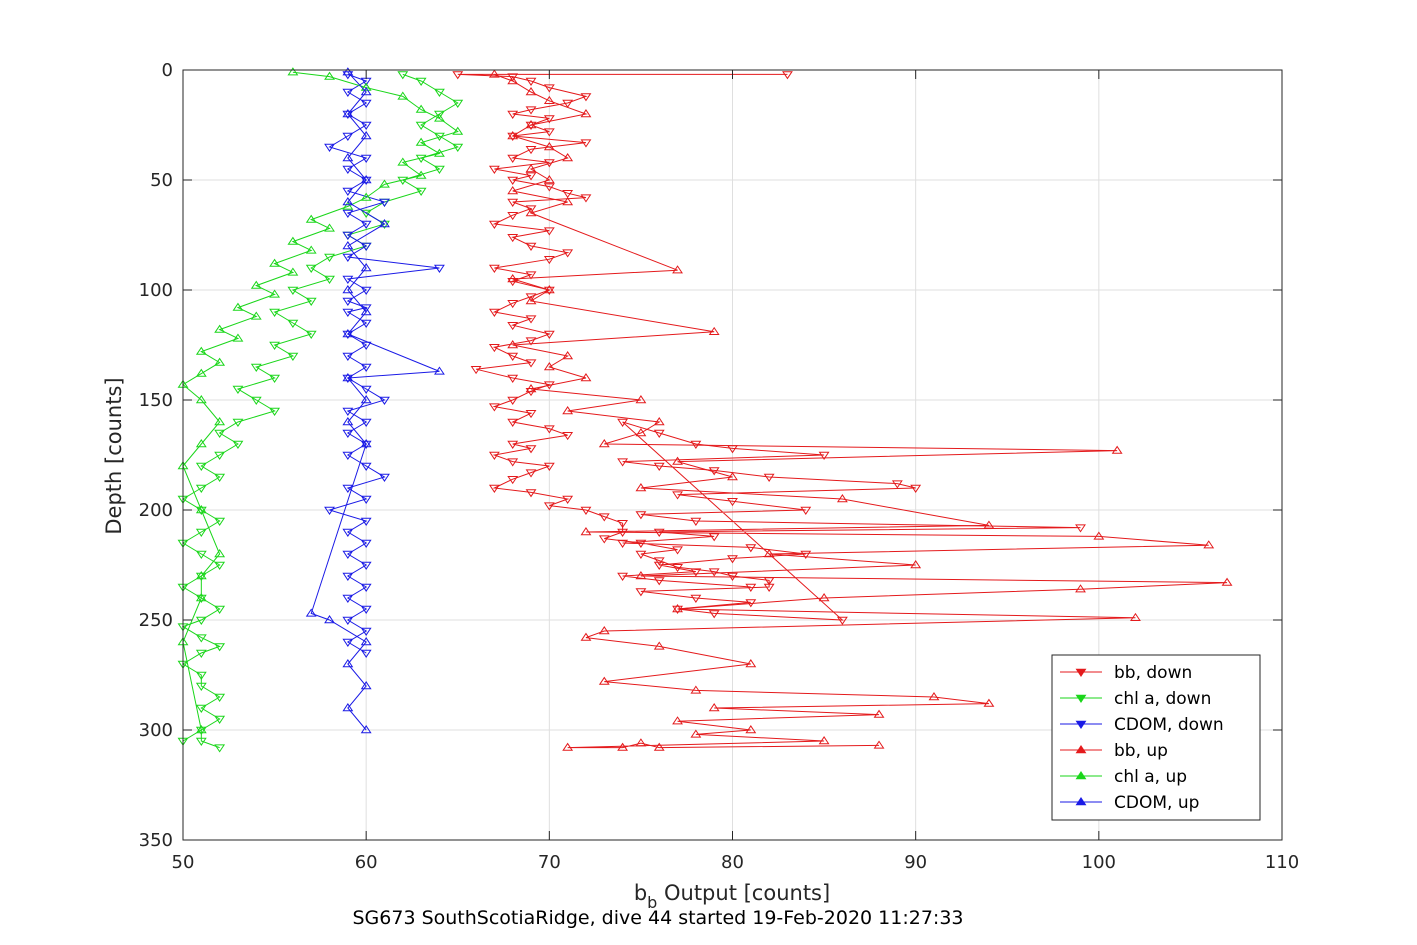 The height and width of the screenshot is (945, 1417). I want to click on legend-box, so click(1156, 737).